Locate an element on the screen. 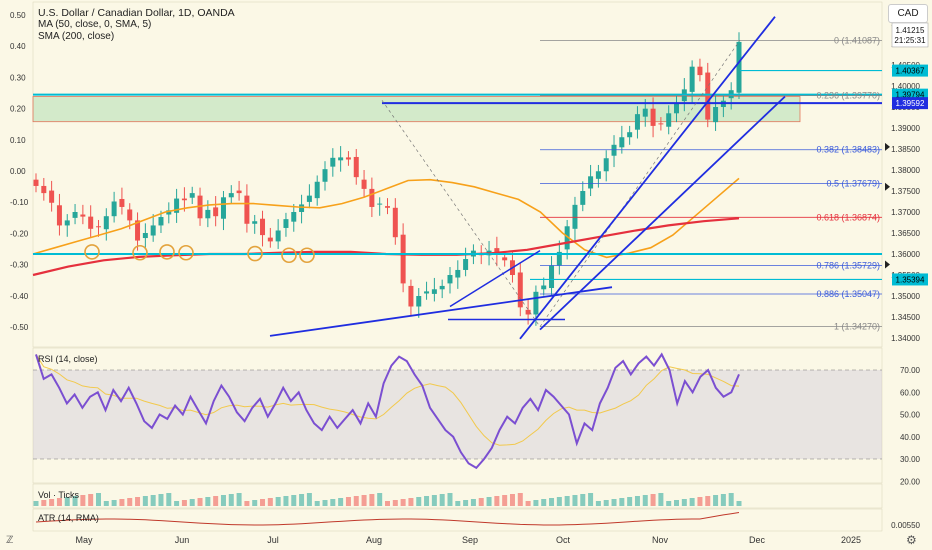 The image size is (932, 550). rsi-ma-line is located at coordinates (387, 400).